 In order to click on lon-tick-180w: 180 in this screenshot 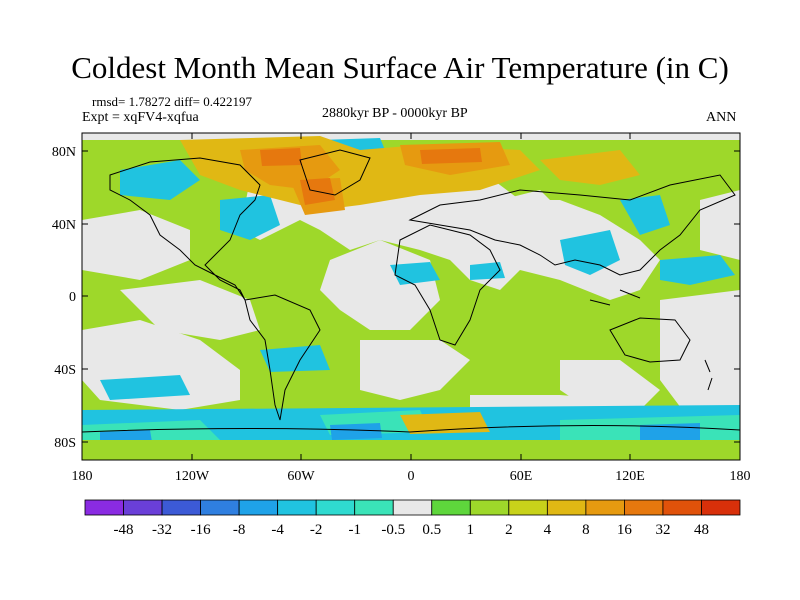, I will do `click(82, 476)`.